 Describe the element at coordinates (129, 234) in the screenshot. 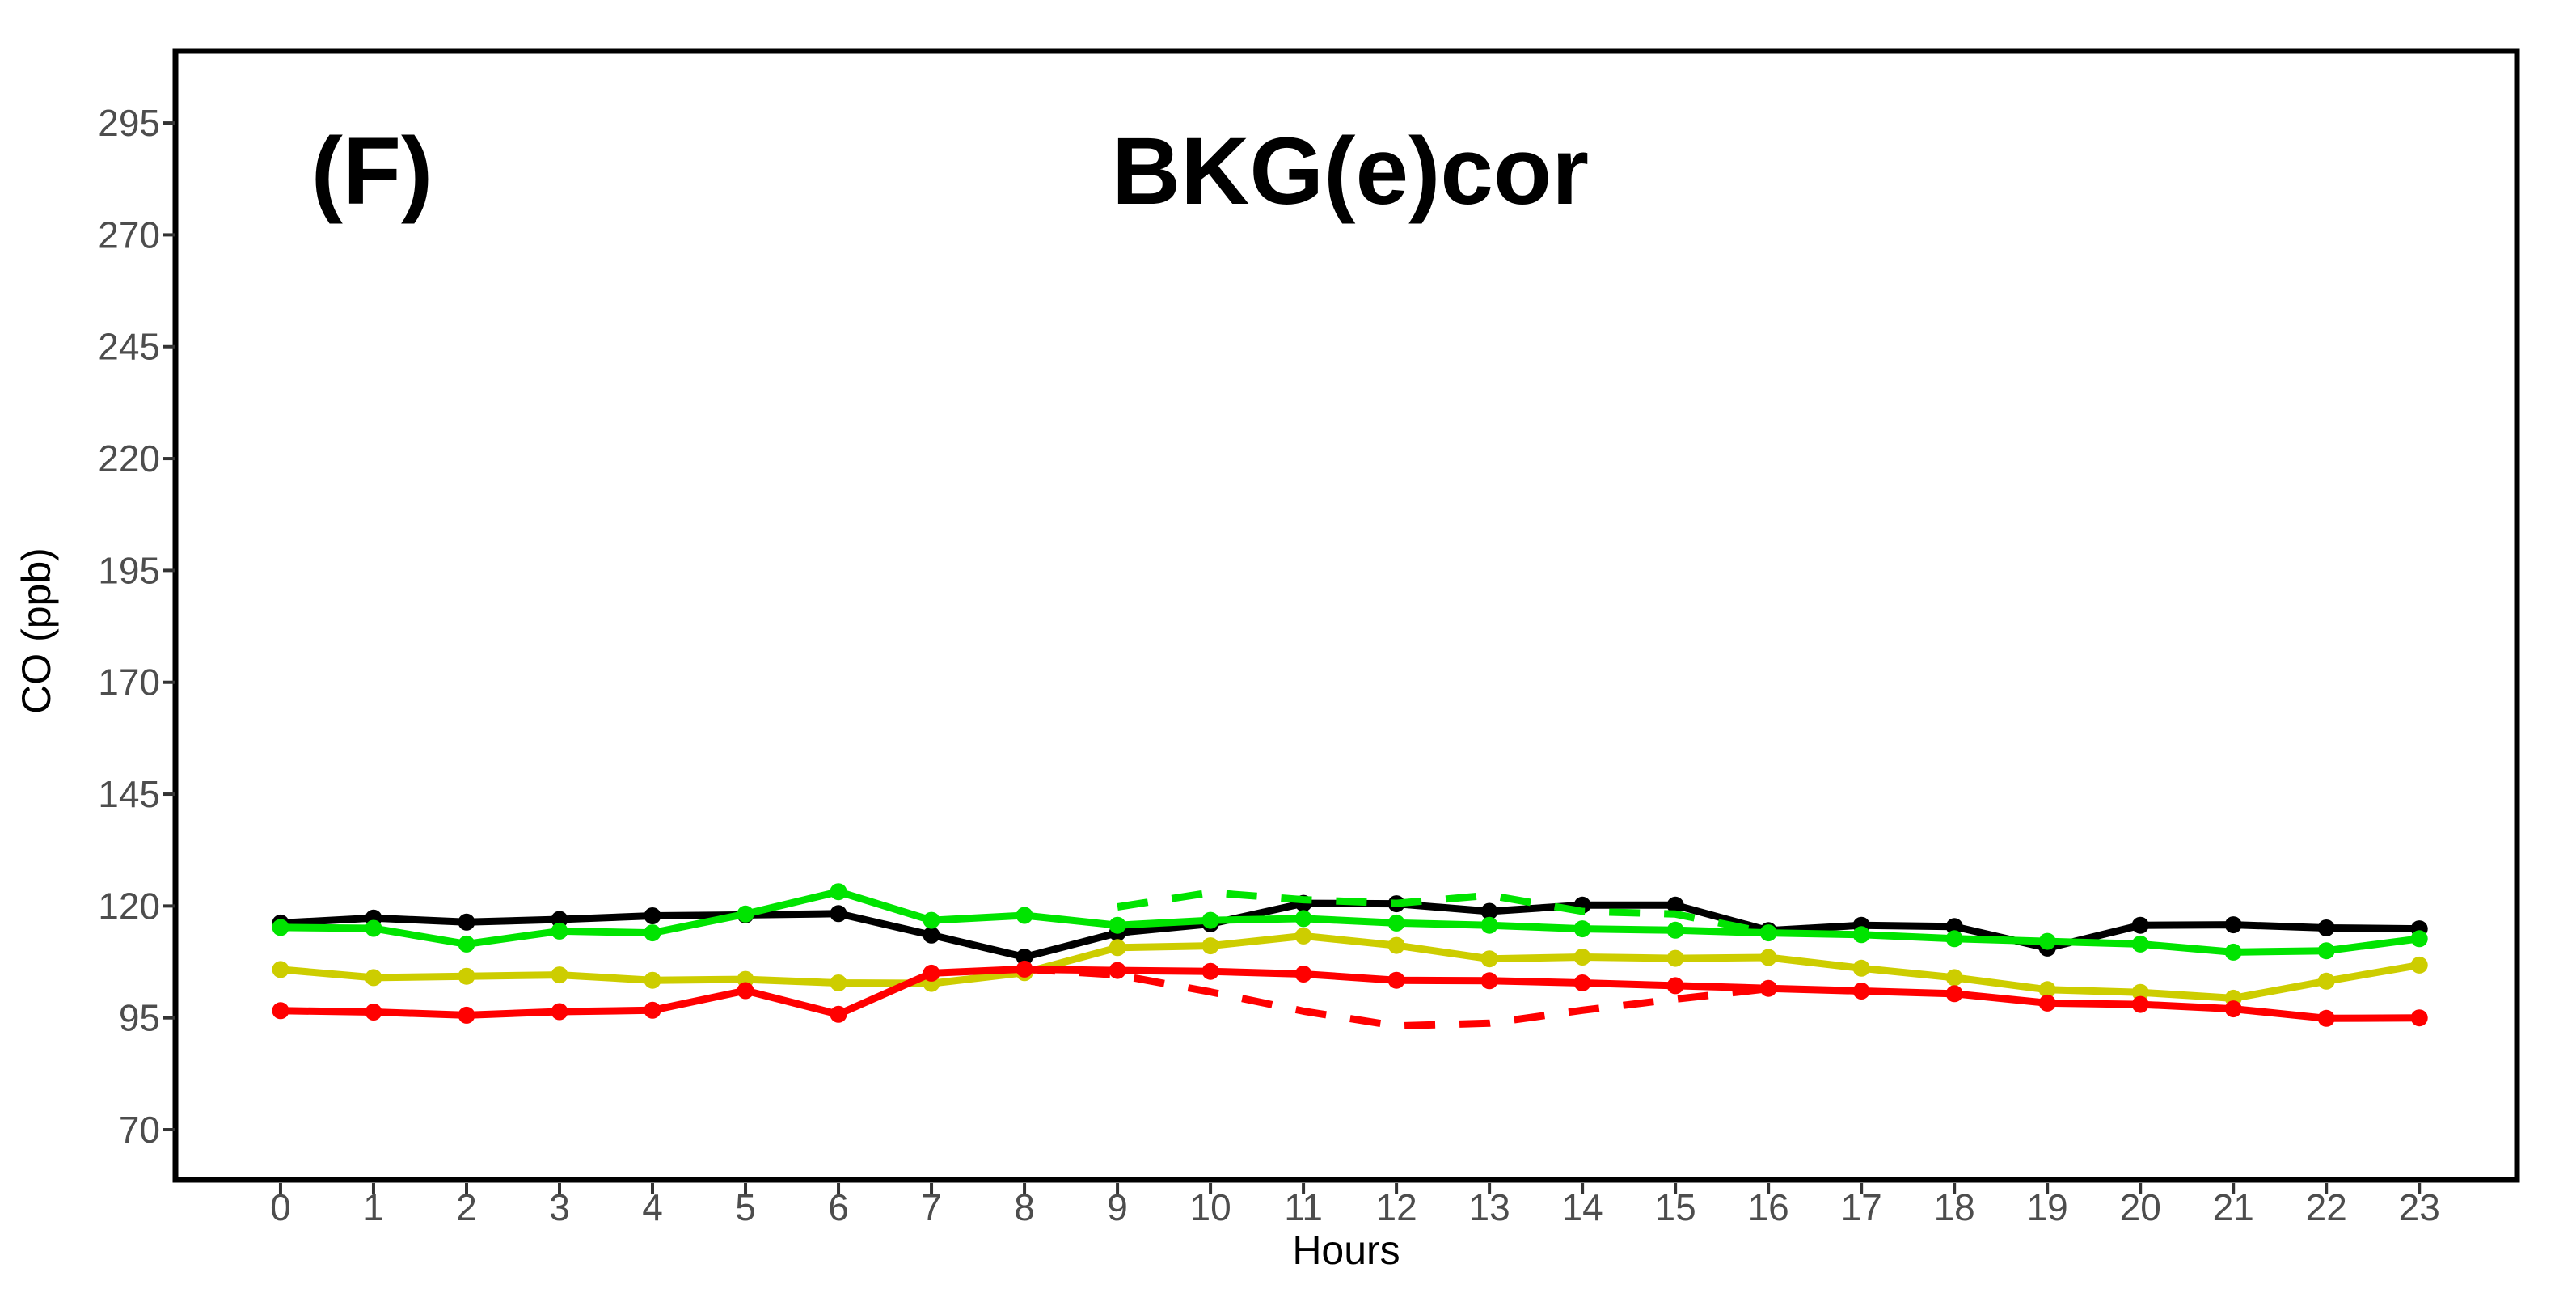

I see `y-tick-label: 270` at that location.